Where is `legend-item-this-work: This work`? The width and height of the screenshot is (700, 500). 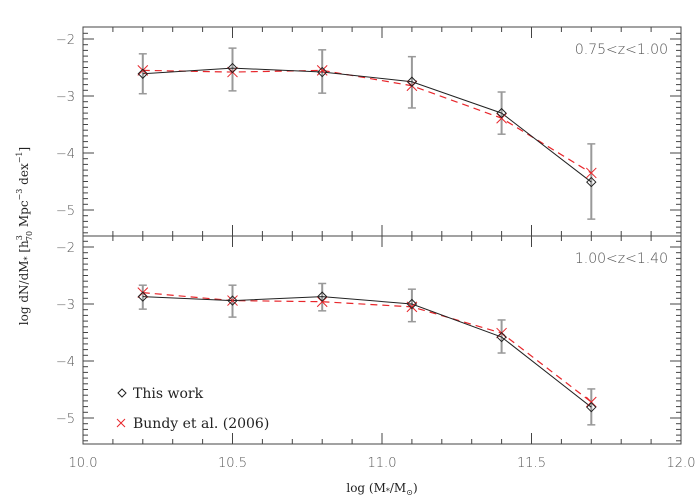
legend-item-this-work: This work is located at coordinates (160, 394).